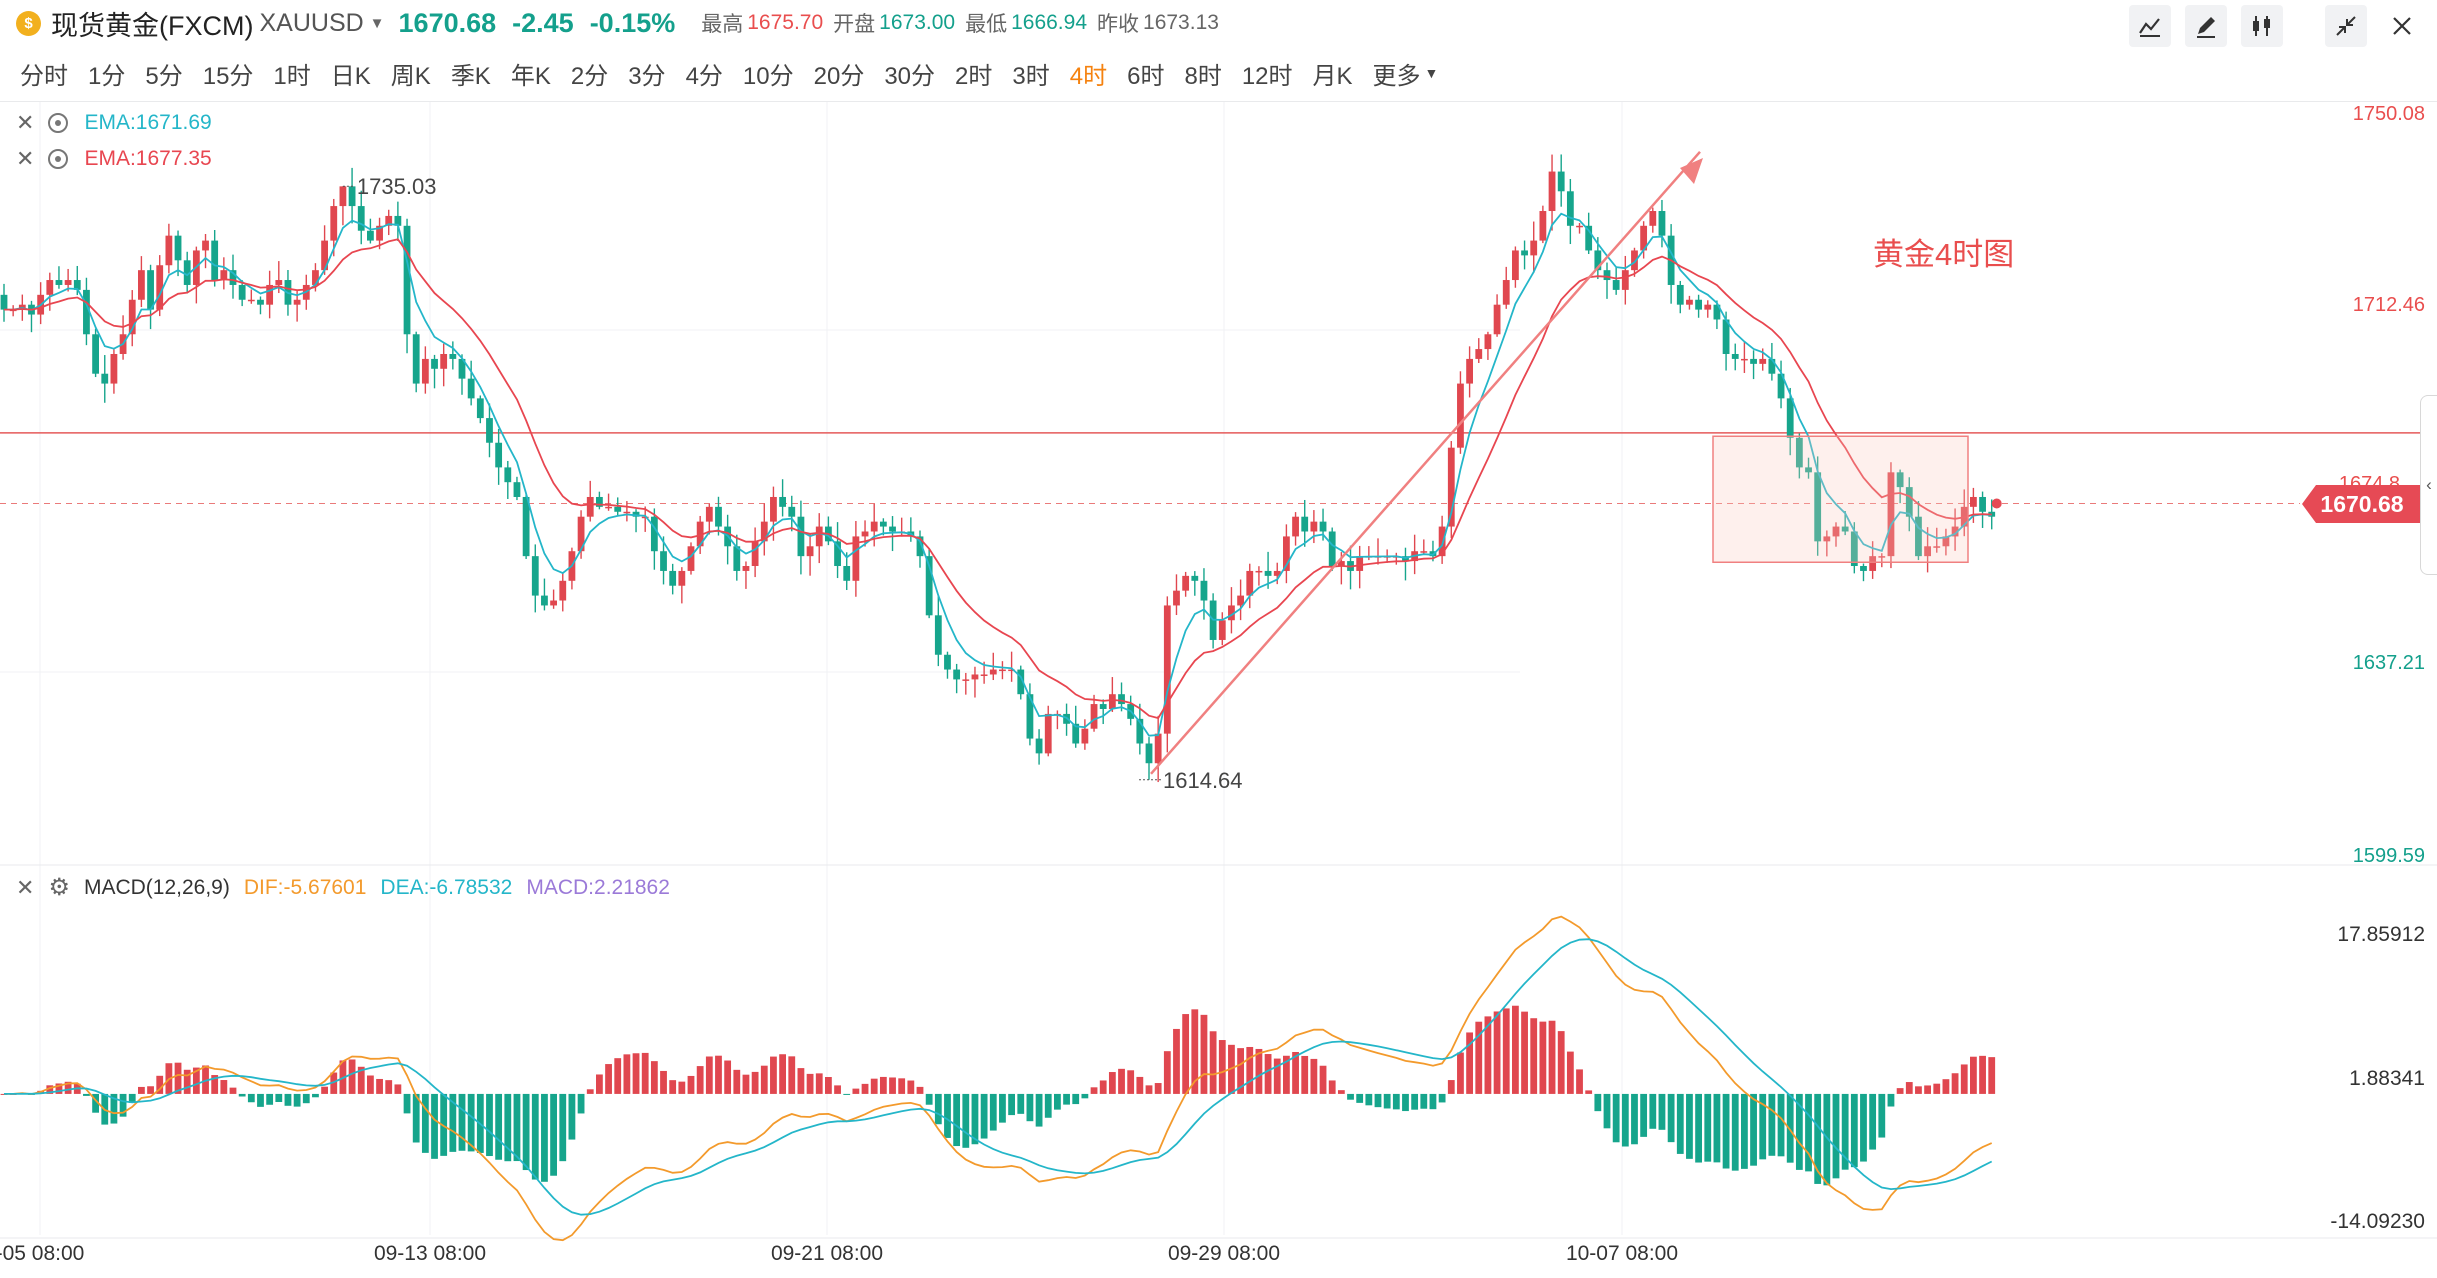 This screenshot has height=1278, width=2437. I want to click on prev-close-label: 昨收, so click(1118, 24).